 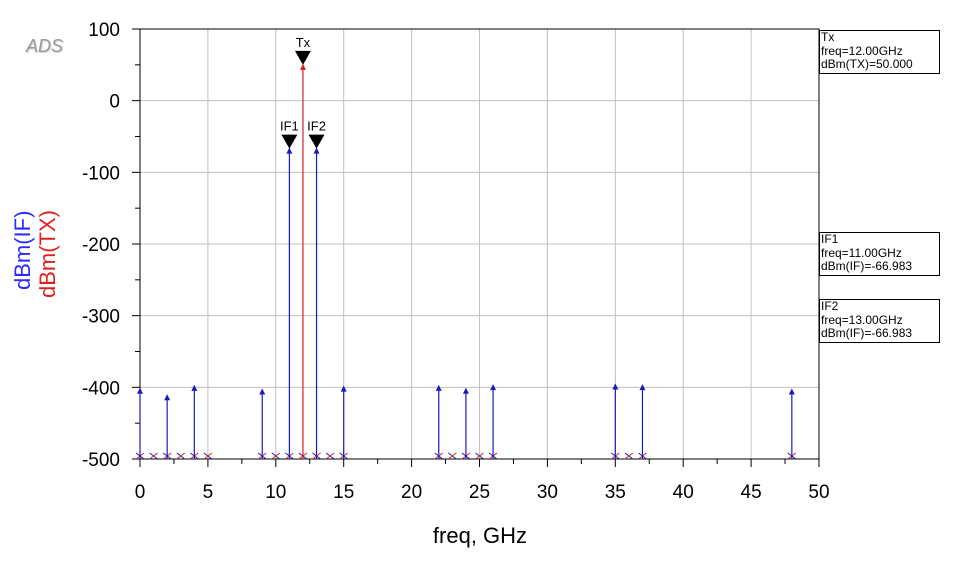 I want to click on y-tick-label: 0, so click(x=114, y=102).